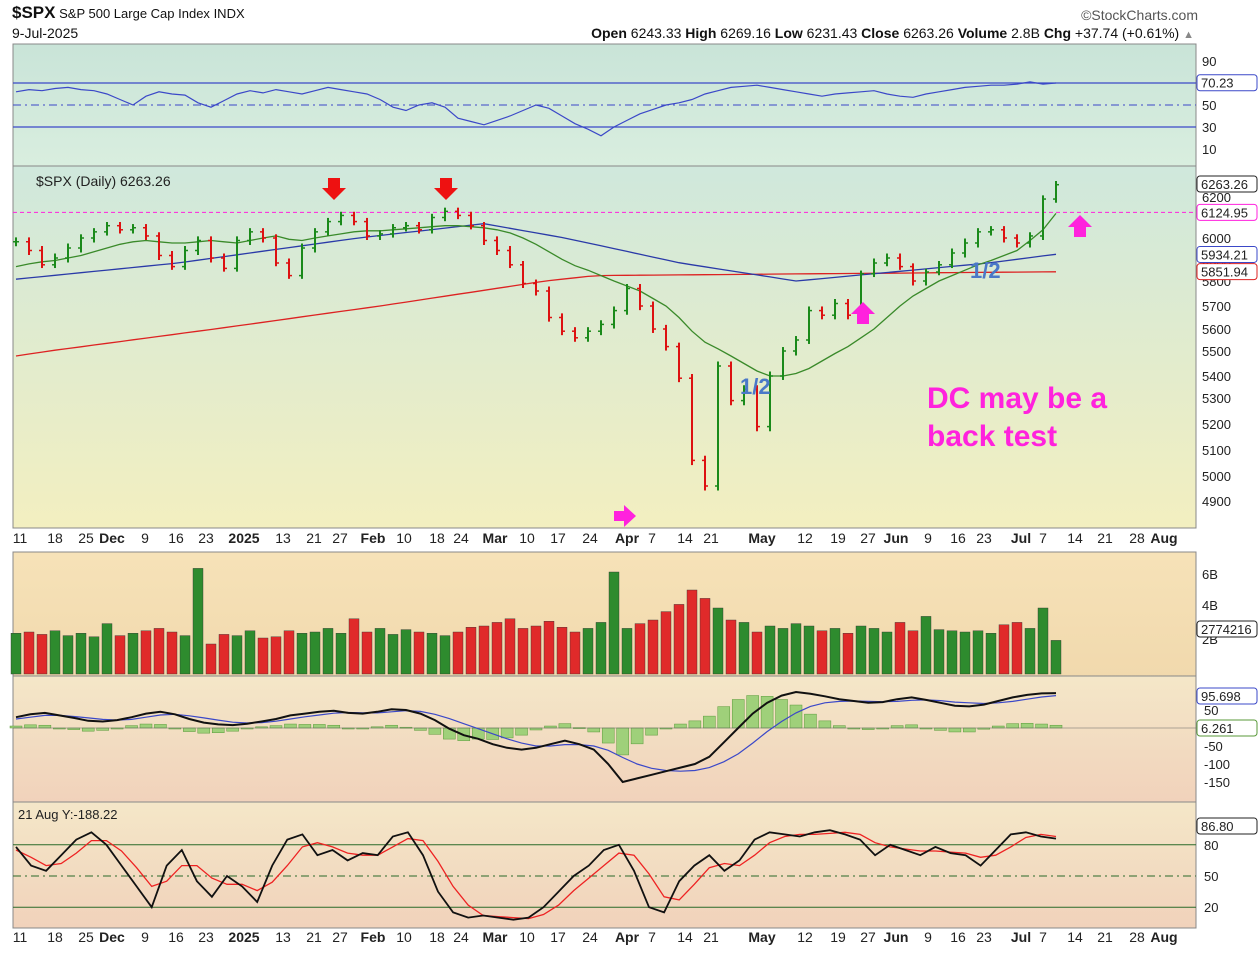 The image size is (1260, 954). I want to click on volume-tick-label: 4B, so click(1210, 605).